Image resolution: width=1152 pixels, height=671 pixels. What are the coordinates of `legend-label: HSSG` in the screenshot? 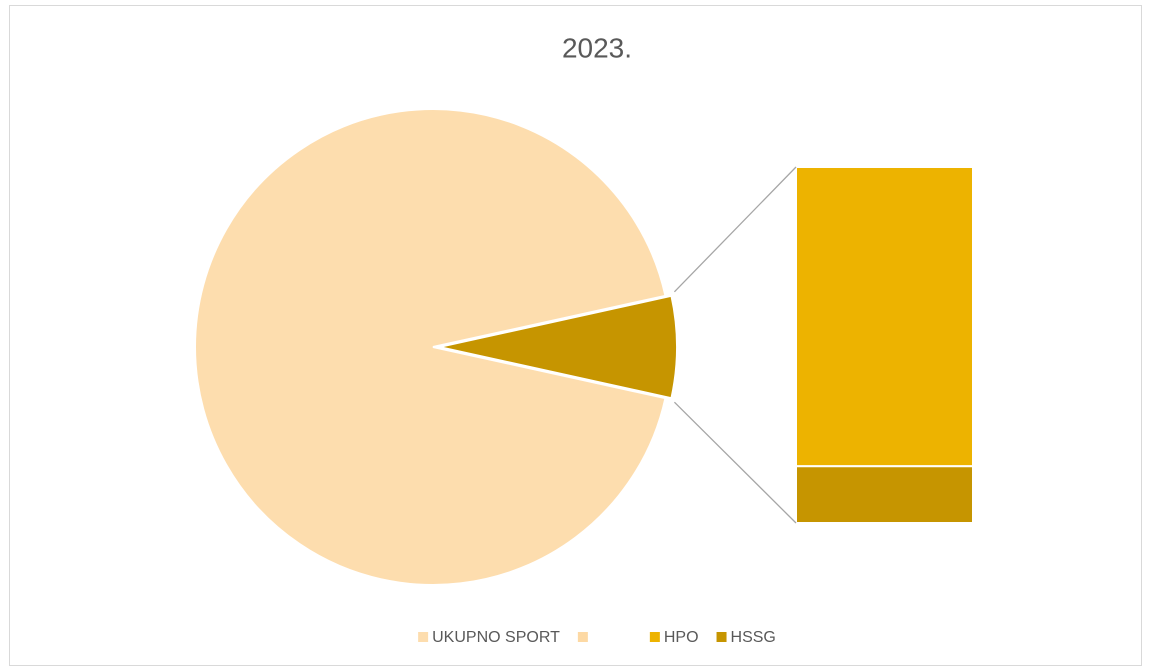 It's located at (753, 637).